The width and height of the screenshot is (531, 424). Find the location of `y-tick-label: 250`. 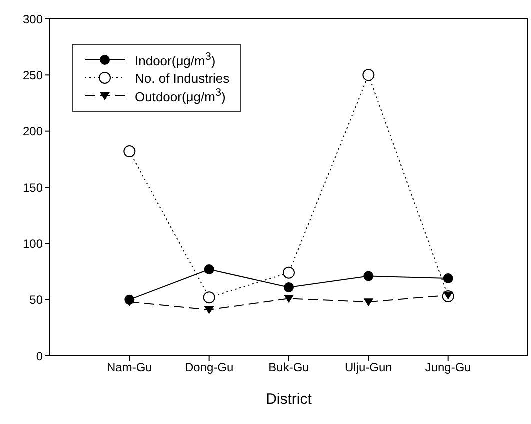

y-tick-label: 250 is located at coordinates (33, 75).